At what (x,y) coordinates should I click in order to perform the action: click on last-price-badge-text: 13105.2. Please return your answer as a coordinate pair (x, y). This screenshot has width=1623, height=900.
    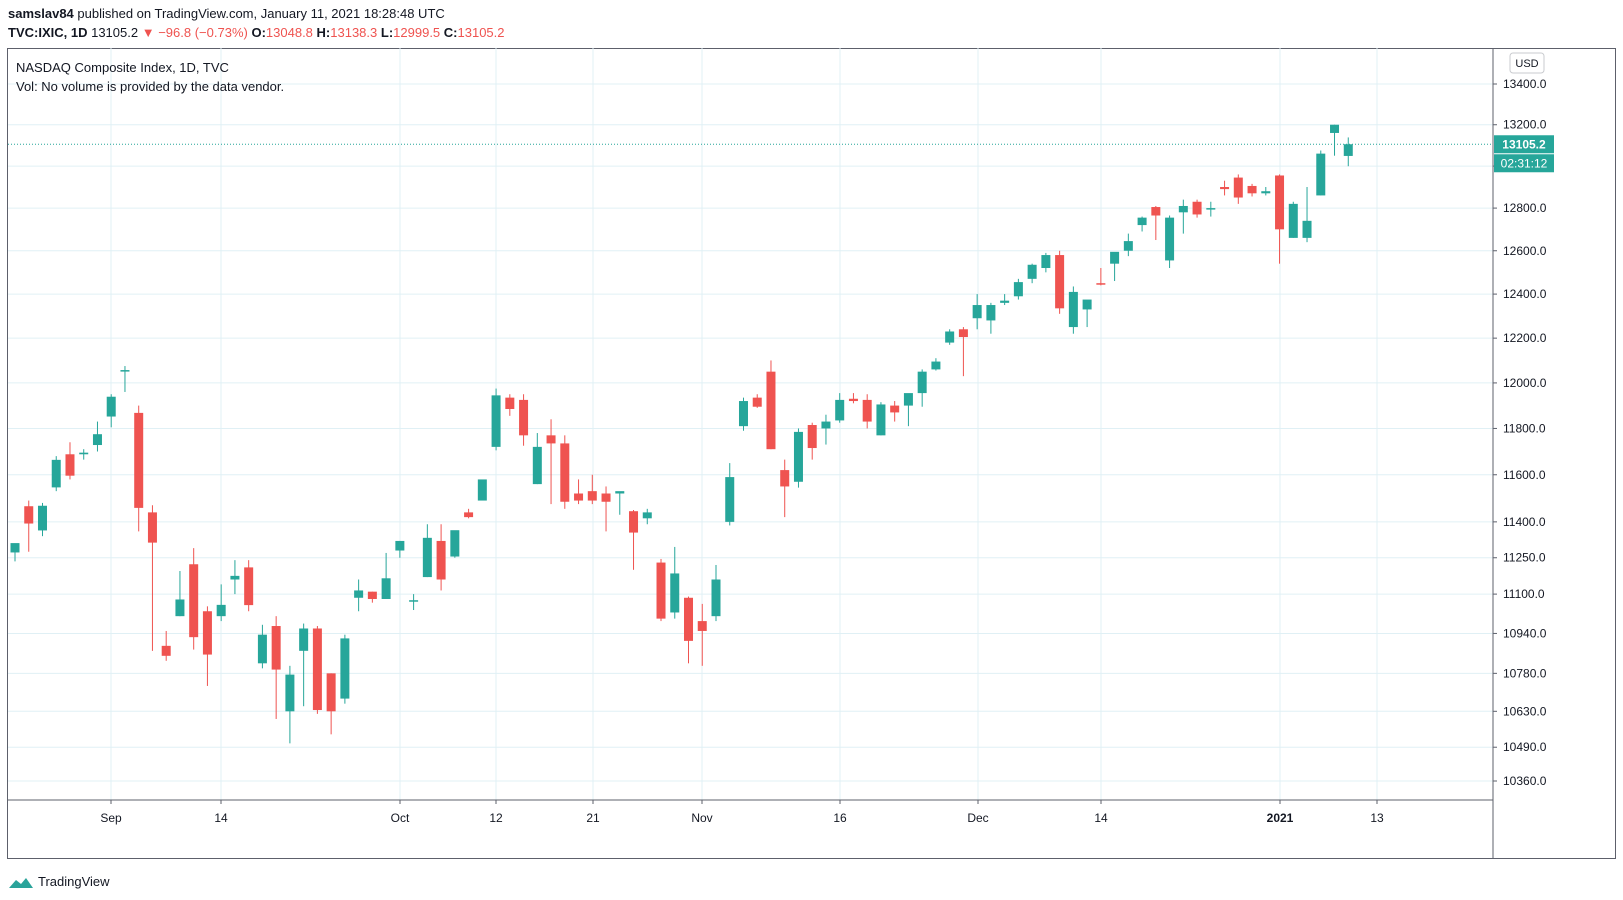
    Looking at the image, I should click on (1524, 144).